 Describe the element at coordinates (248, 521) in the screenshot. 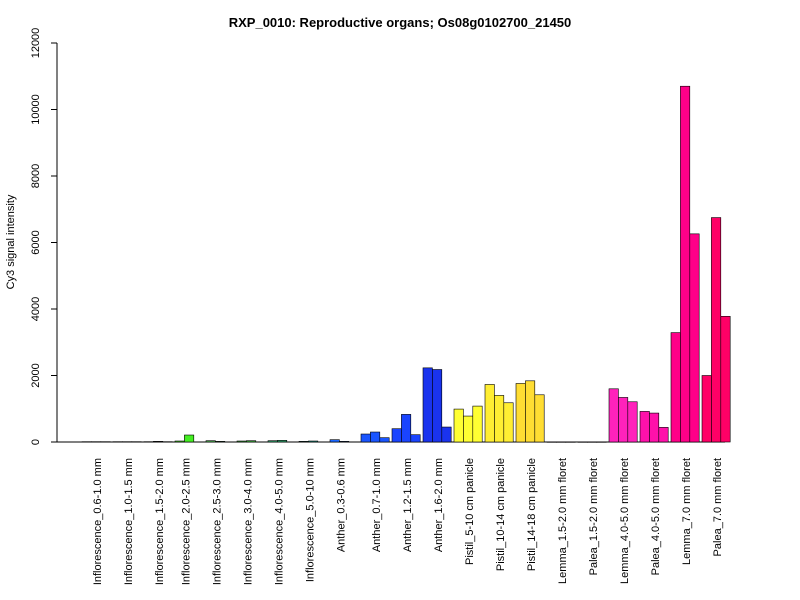

I see `x-category-label: Inflorescence_3.0-4.0 mm` at that location.